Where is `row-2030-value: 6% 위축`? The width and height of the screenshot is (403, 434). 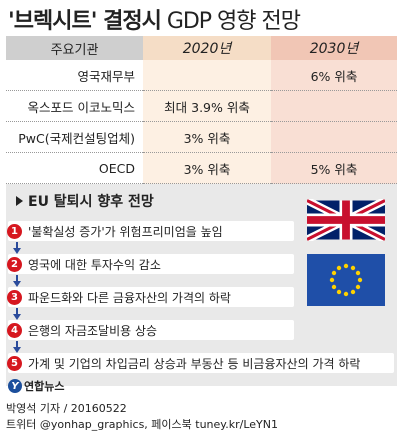 row-2030-value: 6% 위축 is located at coordinates (334, 75).